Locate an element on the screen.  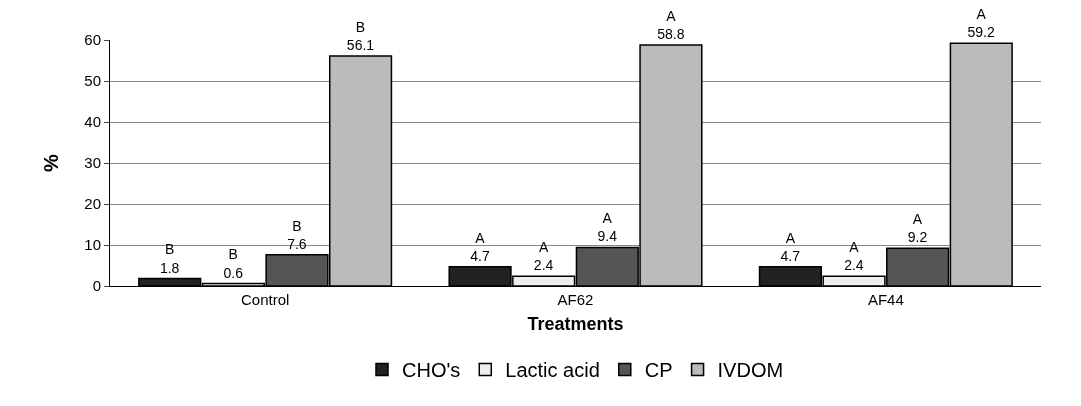
y-tick-label: 30 is located at coordinates (92, 163).